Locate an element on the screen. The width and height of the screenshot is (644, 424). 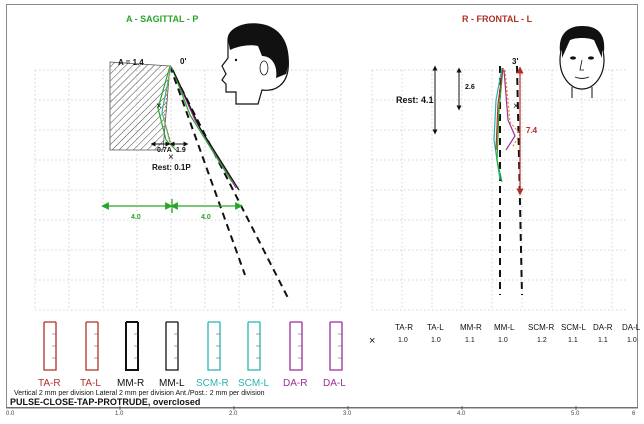
channel-value-da-l: 1.0 is located at coordinates (632, 340).